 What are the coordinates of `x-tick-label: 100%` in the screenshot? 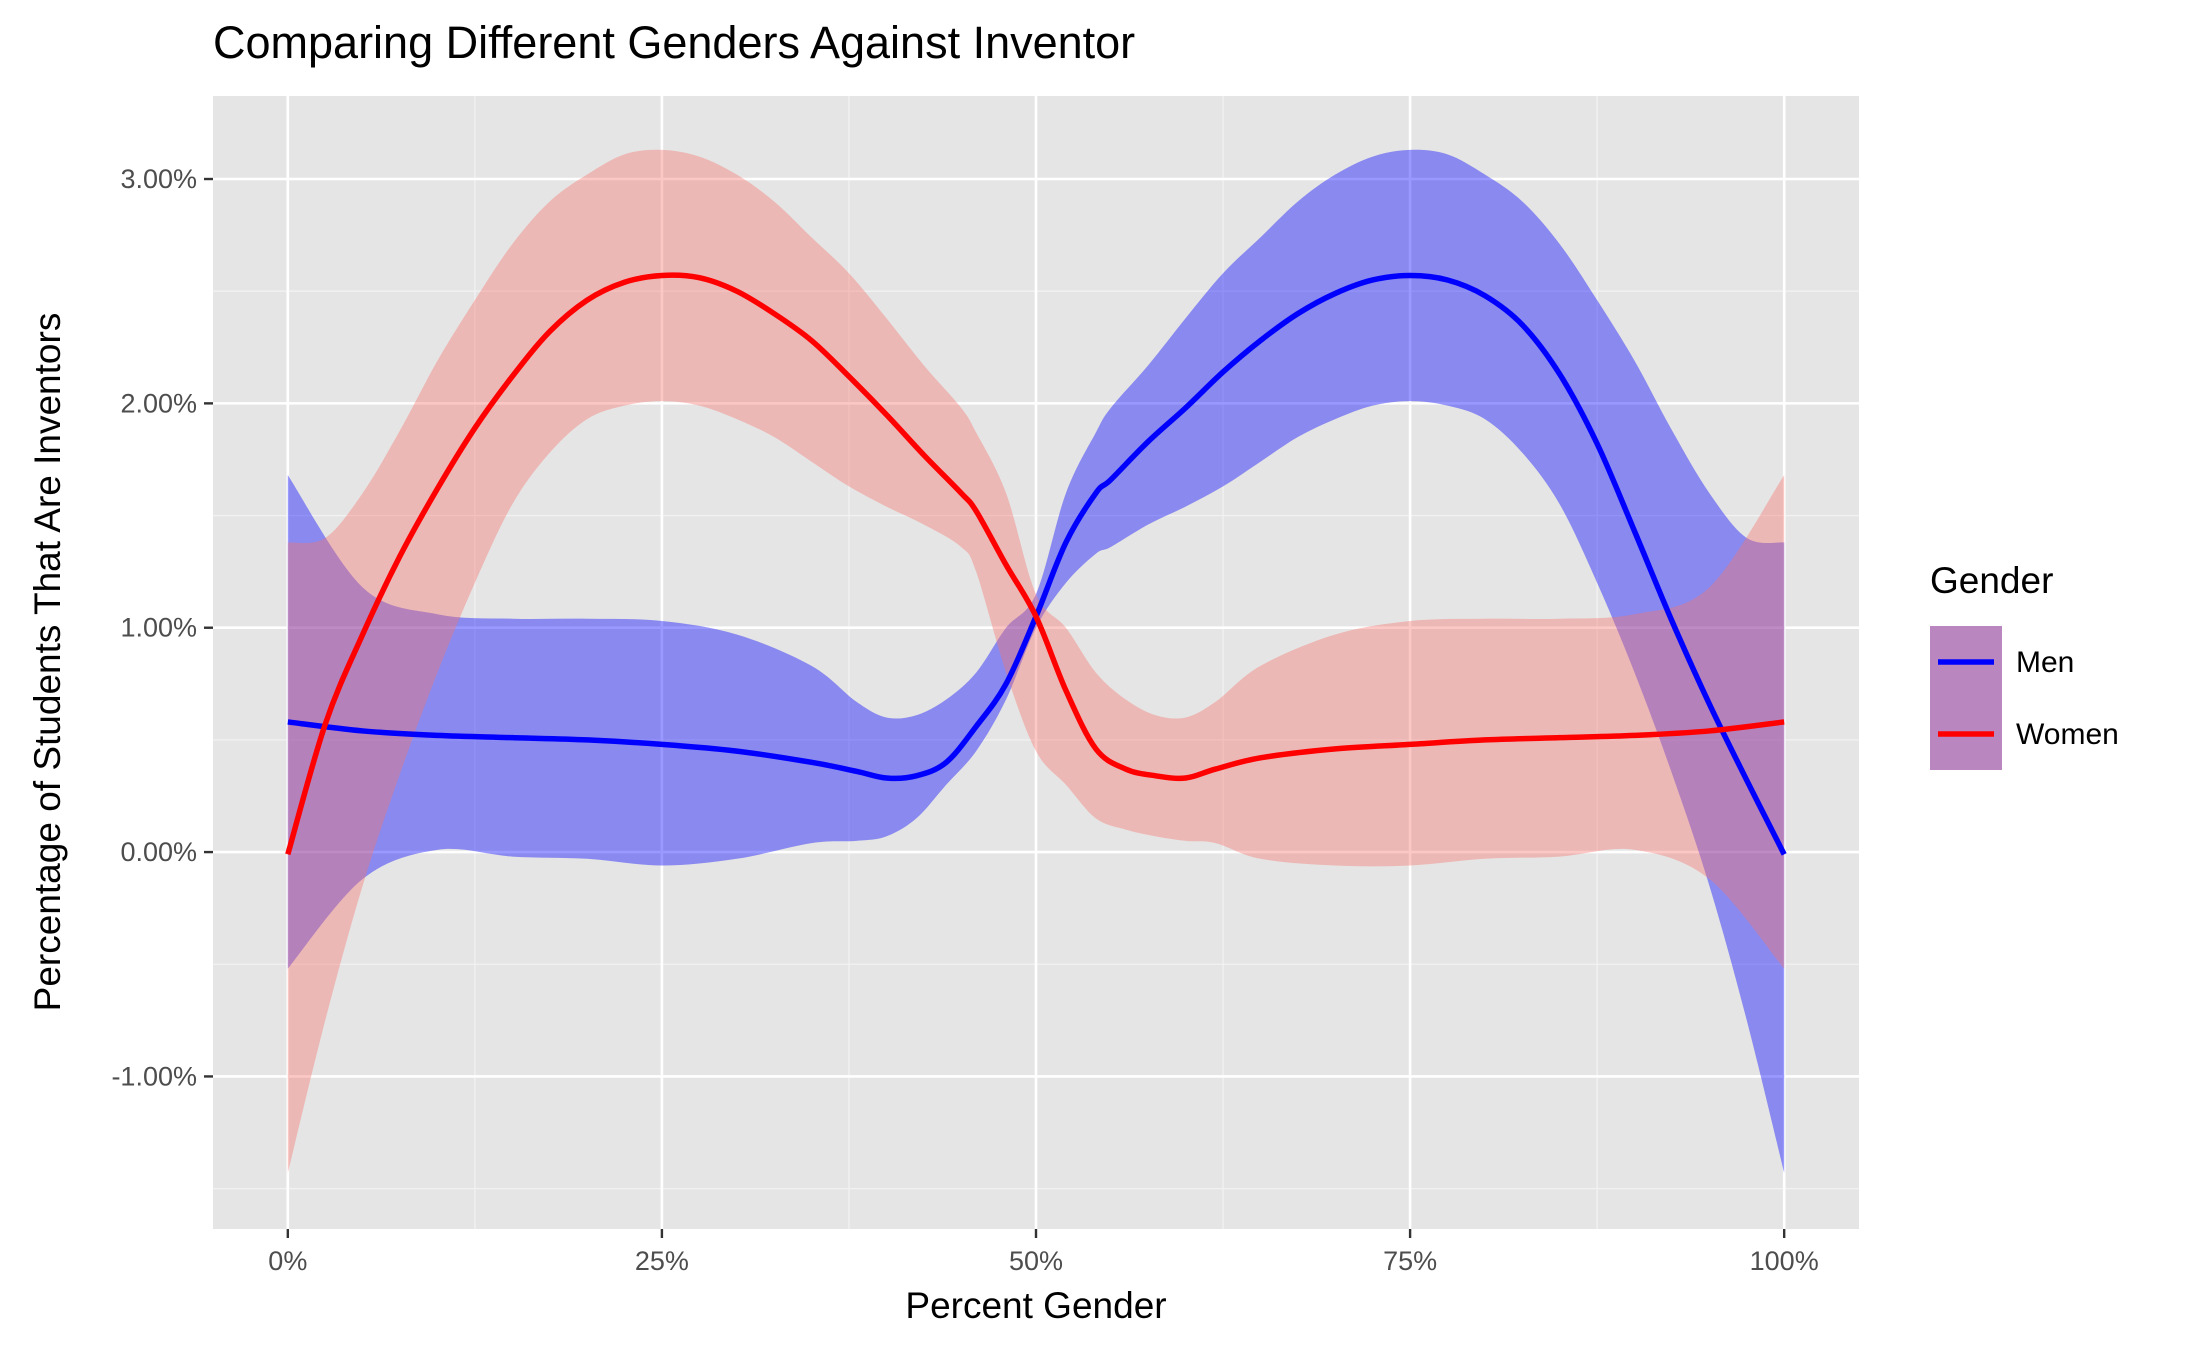 It's located at (1784, 1261).